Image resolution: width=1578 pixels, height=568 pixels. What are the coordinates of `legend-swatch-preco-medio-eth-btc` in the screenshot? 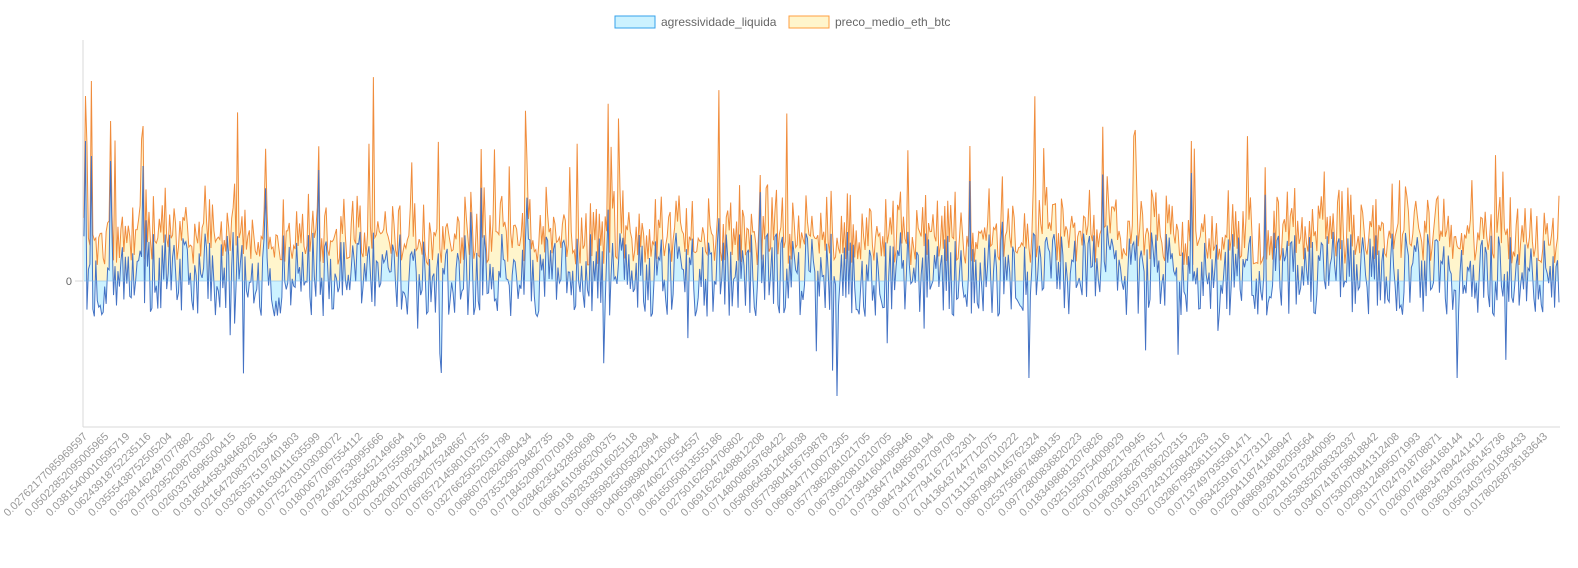 It's located at (809, 22).